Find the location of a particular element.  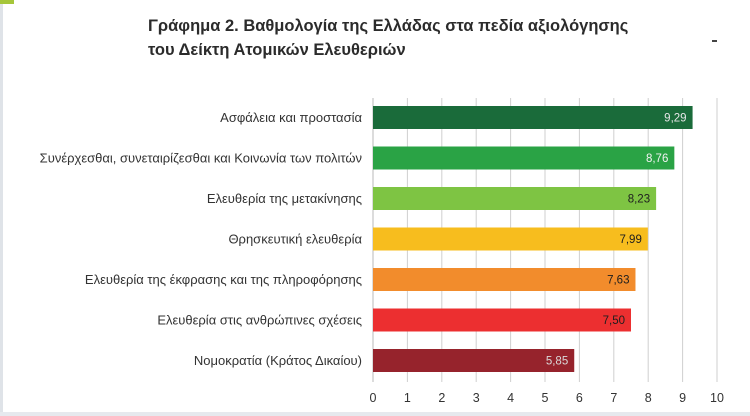

value-labels: 9,29 8,76 8,23 7,99 7,63 7,50 5,85 is located at coordinates (616, 240).